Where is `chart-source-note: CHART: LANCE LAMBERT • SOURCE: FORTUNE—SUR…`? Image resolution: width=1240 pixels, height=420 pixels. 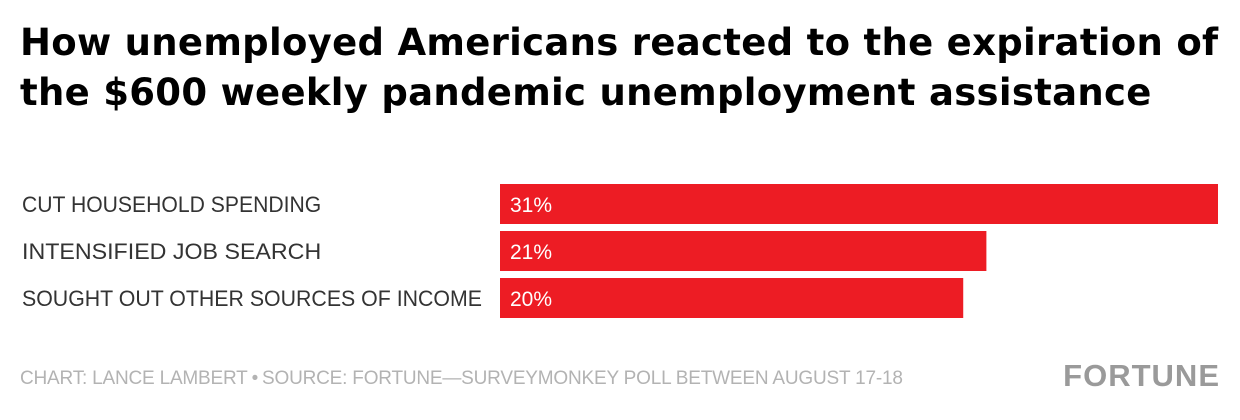 chart-source-note: CHART: LANCE LAMBERT • SOURCE: FORTUNE—SUR… is located at coordinates (461, 379).